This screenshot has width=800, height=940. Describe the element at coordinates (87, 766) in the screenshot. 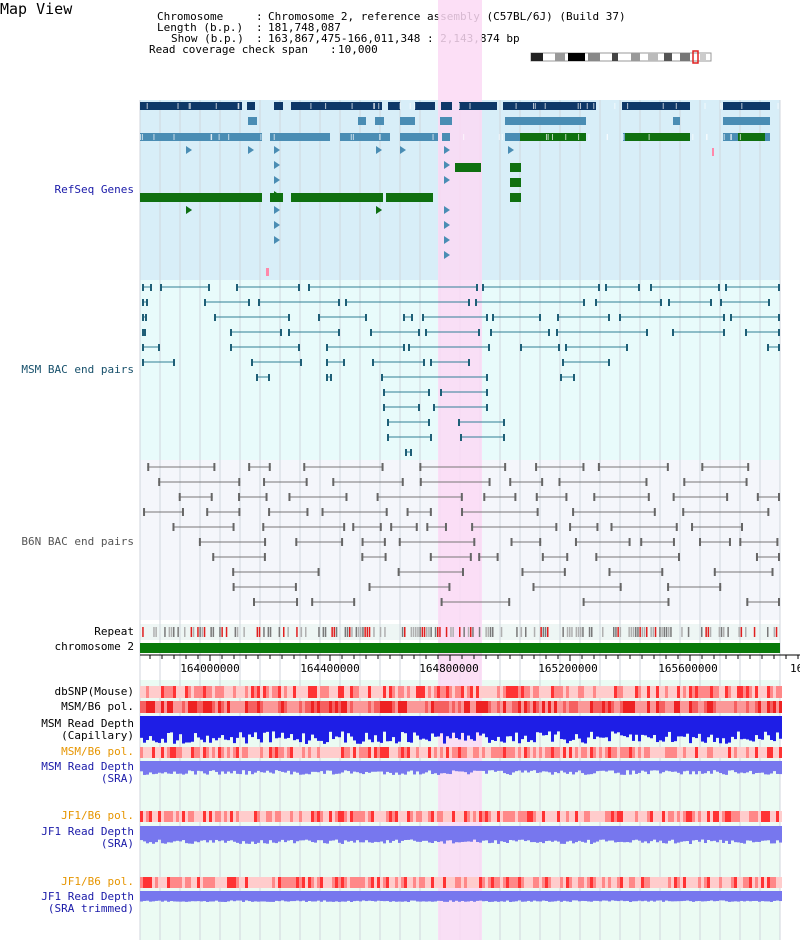

I see `track-label-msm-depth-sra-1: MSM Read Depth` at that location.